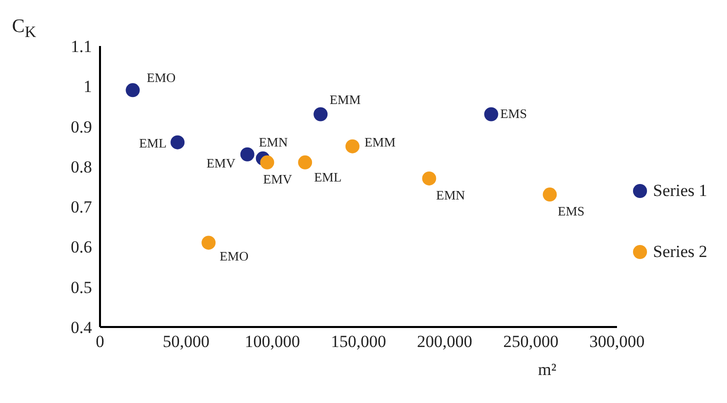 The height and width of the screenshot is (403, 727). What do you see at coordinates (81, 166) in the screenshot?
I see `y-tick-label: 0.8` at bounding box center [81, 166].